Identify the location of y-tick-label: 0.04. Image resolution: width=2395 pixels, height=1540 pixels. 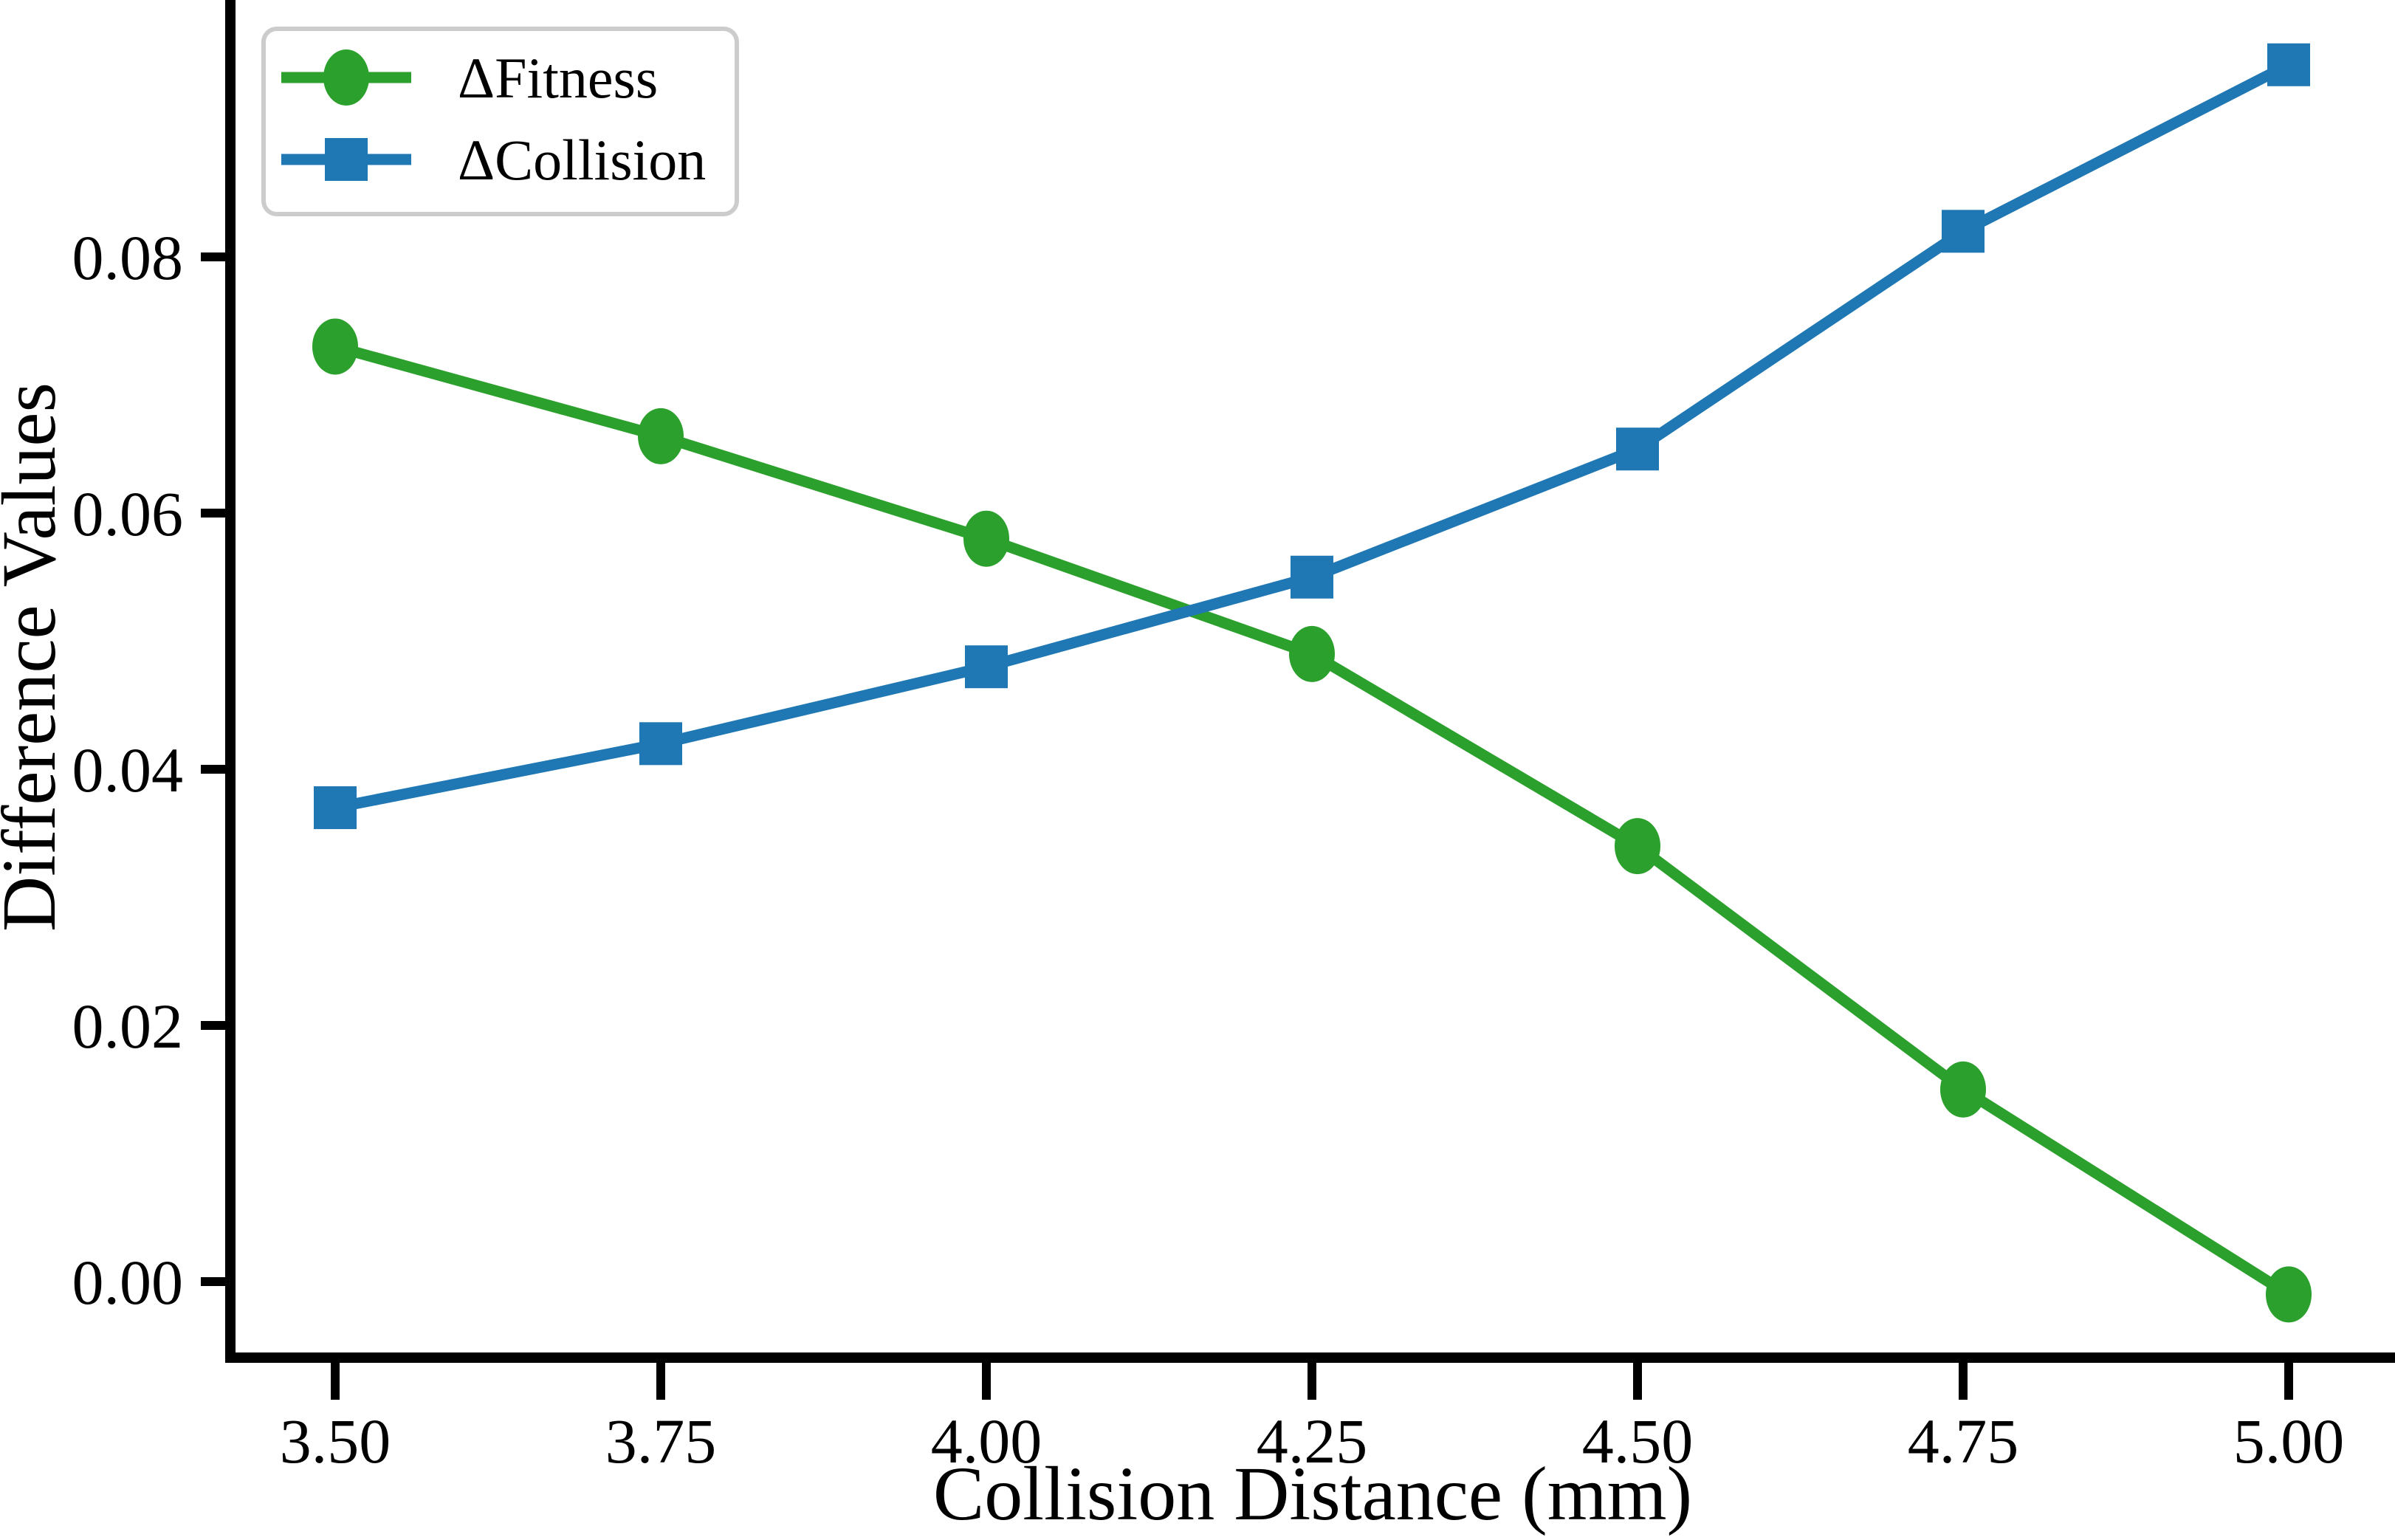
(128, 770).